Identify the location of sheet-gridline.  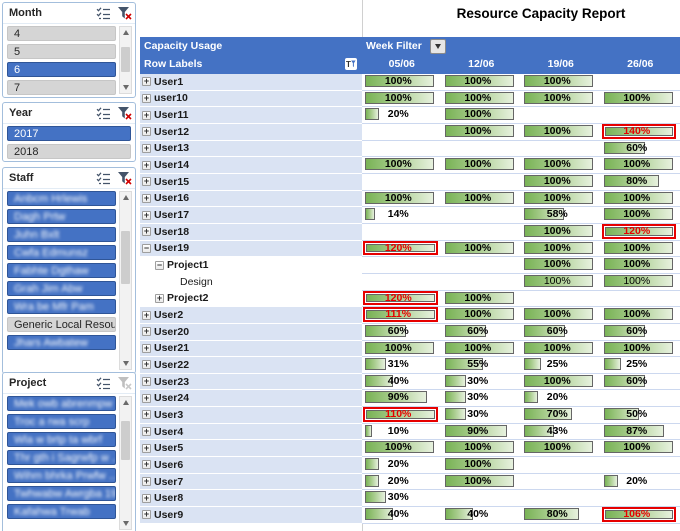
(362, 18).